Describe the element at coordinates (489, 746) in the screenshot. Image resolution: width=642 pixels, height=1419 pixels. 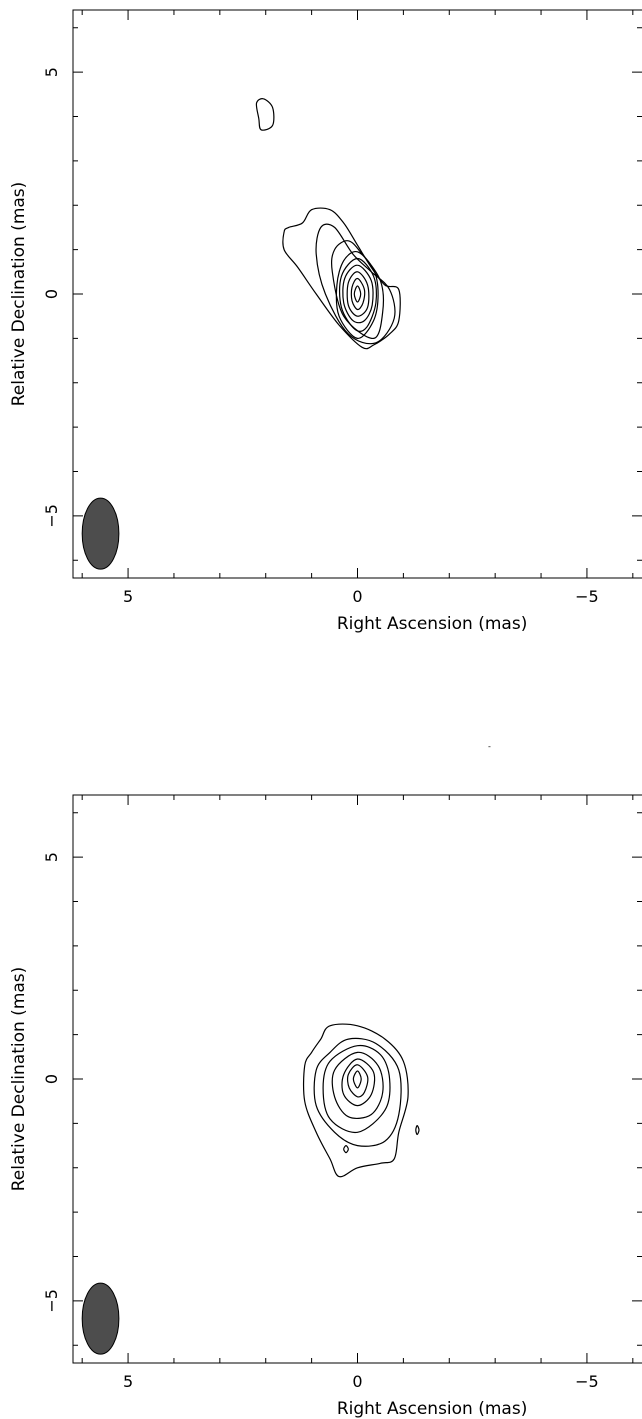
I see `stray-mark: -` at that location.